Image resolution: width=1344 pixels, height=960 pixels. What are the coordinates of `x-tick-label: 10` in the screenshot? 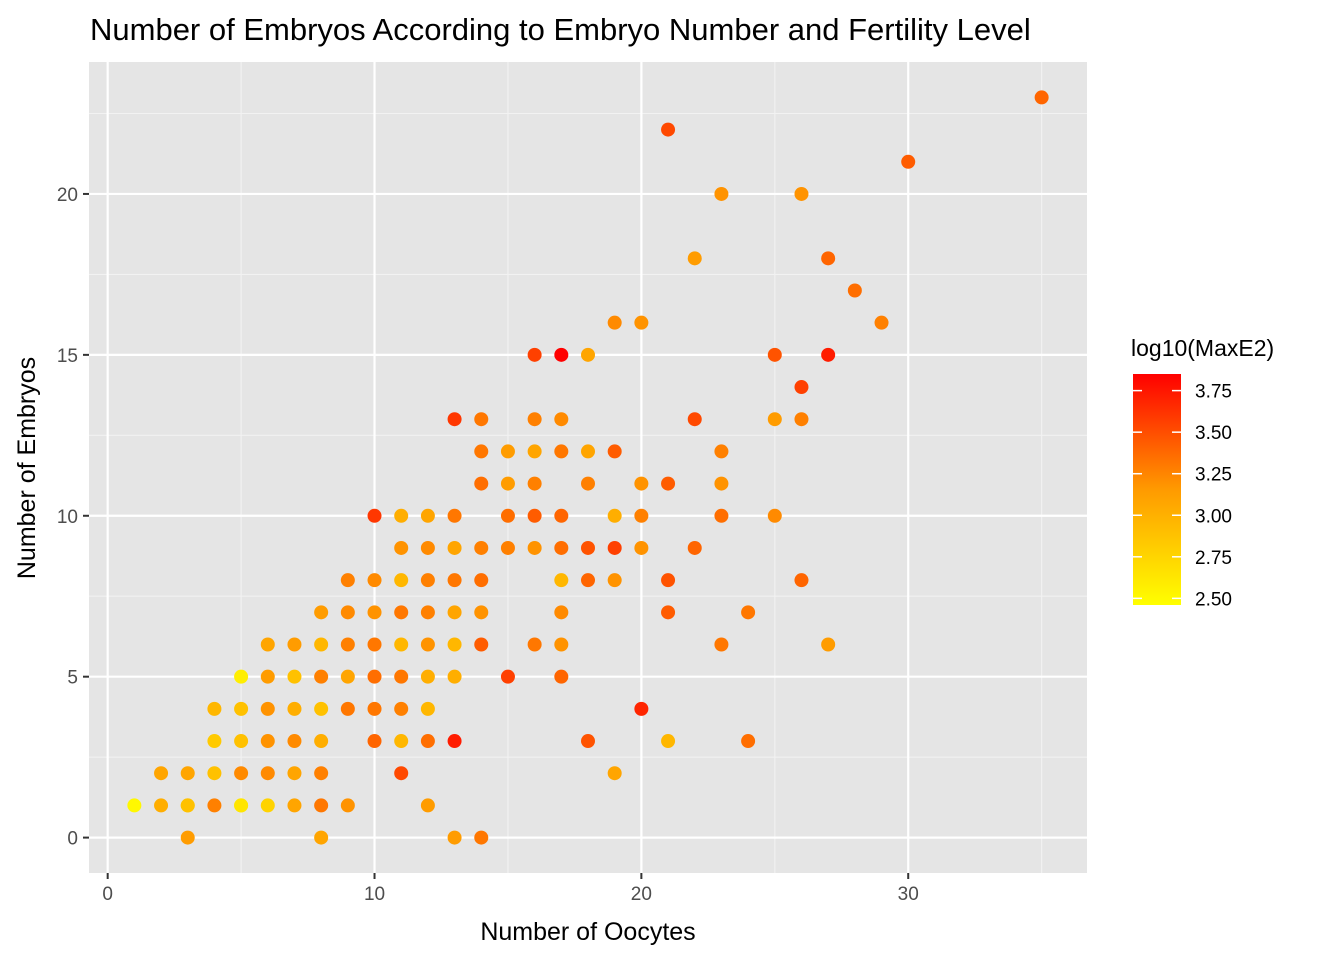 It's located at (374, 894).